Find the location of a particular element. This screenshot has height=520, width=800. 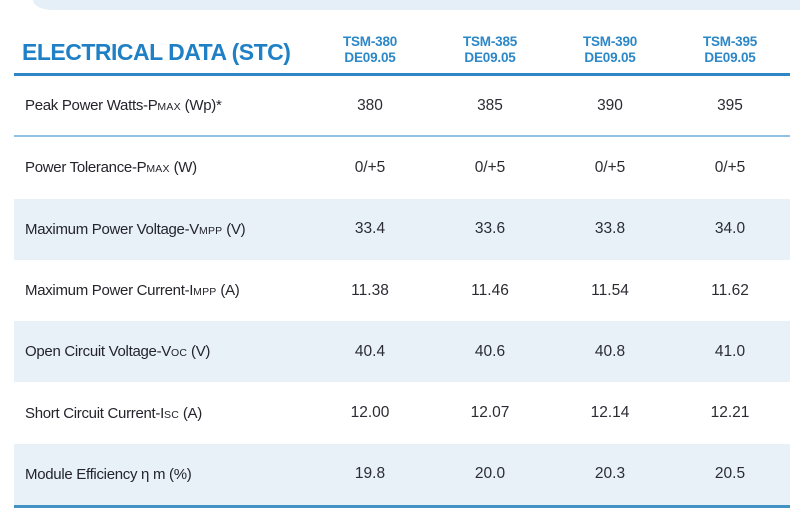

value-cell: 40.4 is located at coordinates (370, 351).